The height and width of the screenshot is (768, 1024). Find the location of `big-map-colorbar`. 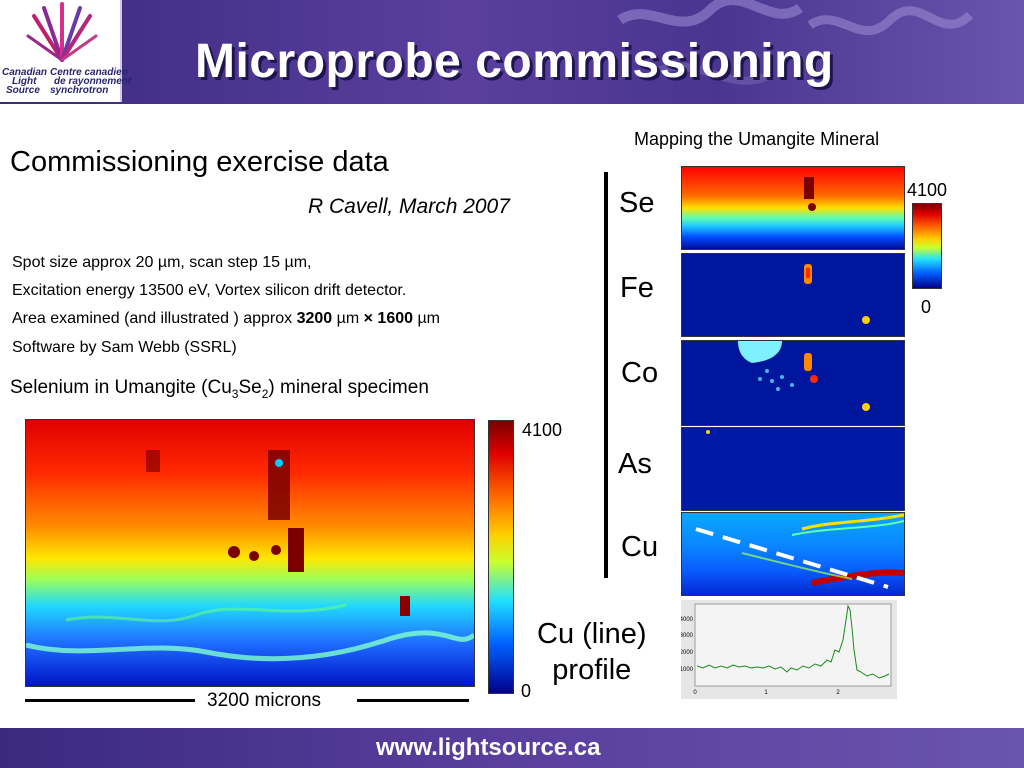

big-map-colorbar is located at coordinates (501, 557).